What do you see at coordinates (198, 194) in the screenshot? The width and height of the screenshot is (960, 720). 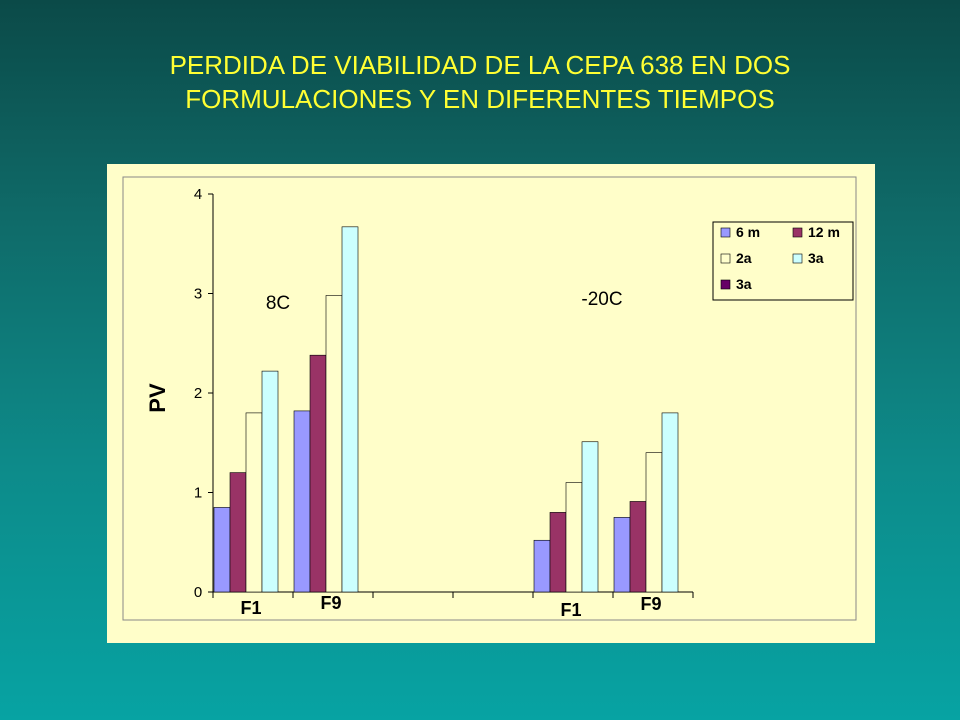 I see `y-tick-label: 4` at bounding box center [198, 194].